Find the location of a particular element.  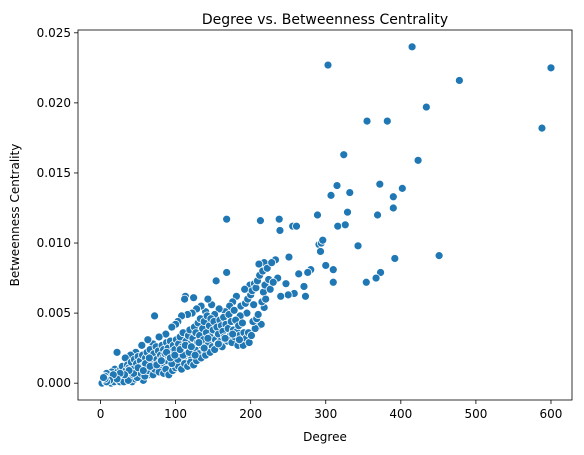

x-tick-label: 100 is located at coordinates (175, 414).